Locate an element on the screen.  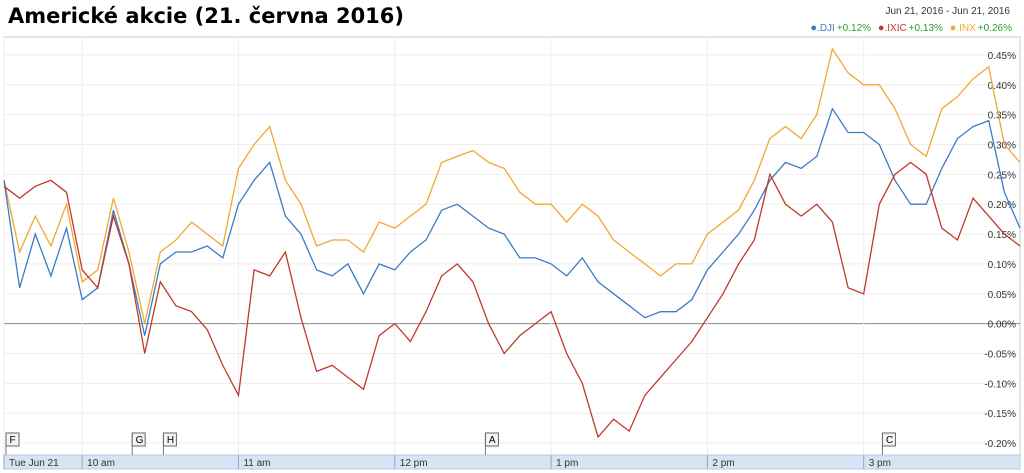
x-tick-label: 2 pm is located at coordinates (723, 463).